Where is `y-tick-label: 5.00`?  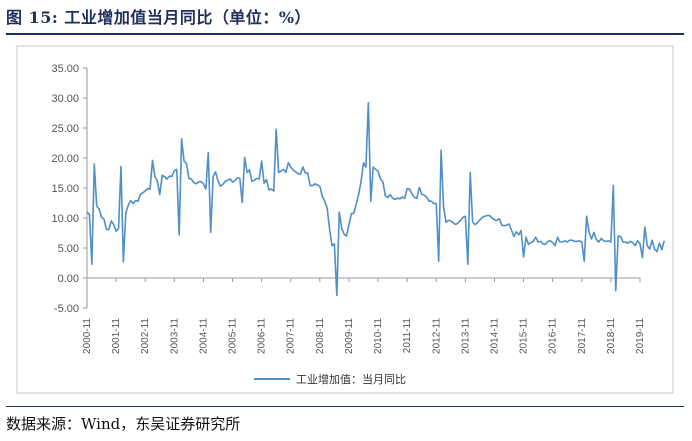 y-tick-label: 5.00 is located at coordinates (68, 249).